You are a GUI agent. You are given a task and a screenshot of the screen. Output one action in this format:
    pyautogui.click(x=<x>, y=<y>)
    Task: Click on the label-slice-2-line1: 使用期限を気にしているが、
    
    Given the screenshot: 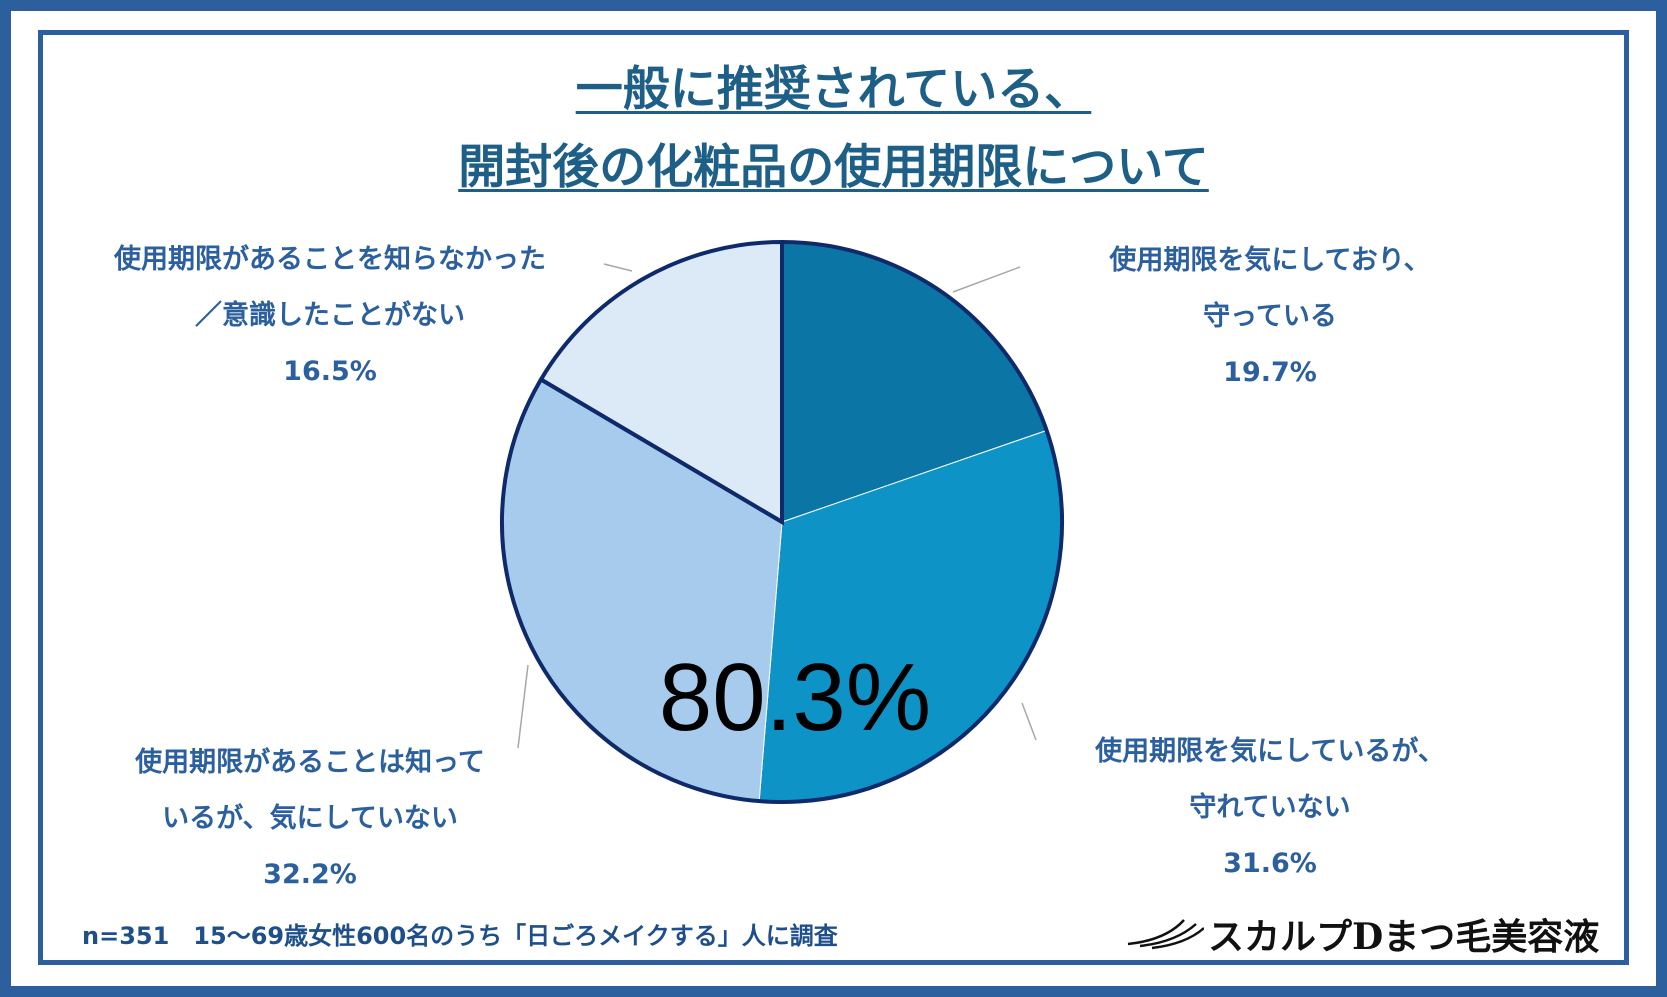 What is the action you would take?
    pyautogui.click(x=1270, y=751)
    